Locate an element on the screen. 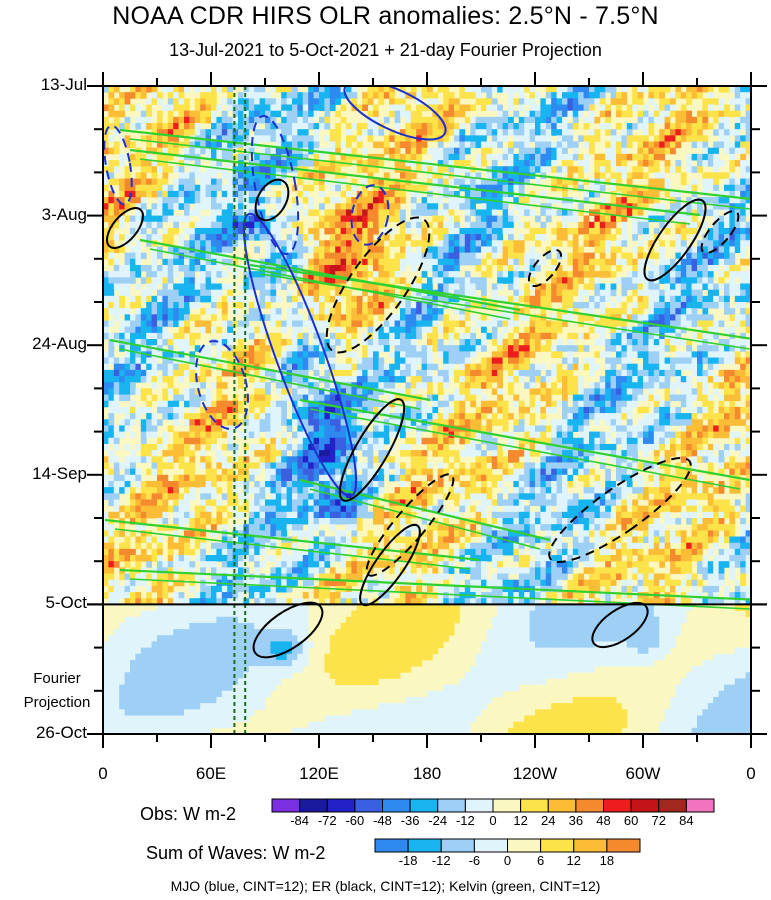 The width and height of the screenshot is (771, 900). waves-colorbar-tick: -12 is located at coordinates (441, 860).